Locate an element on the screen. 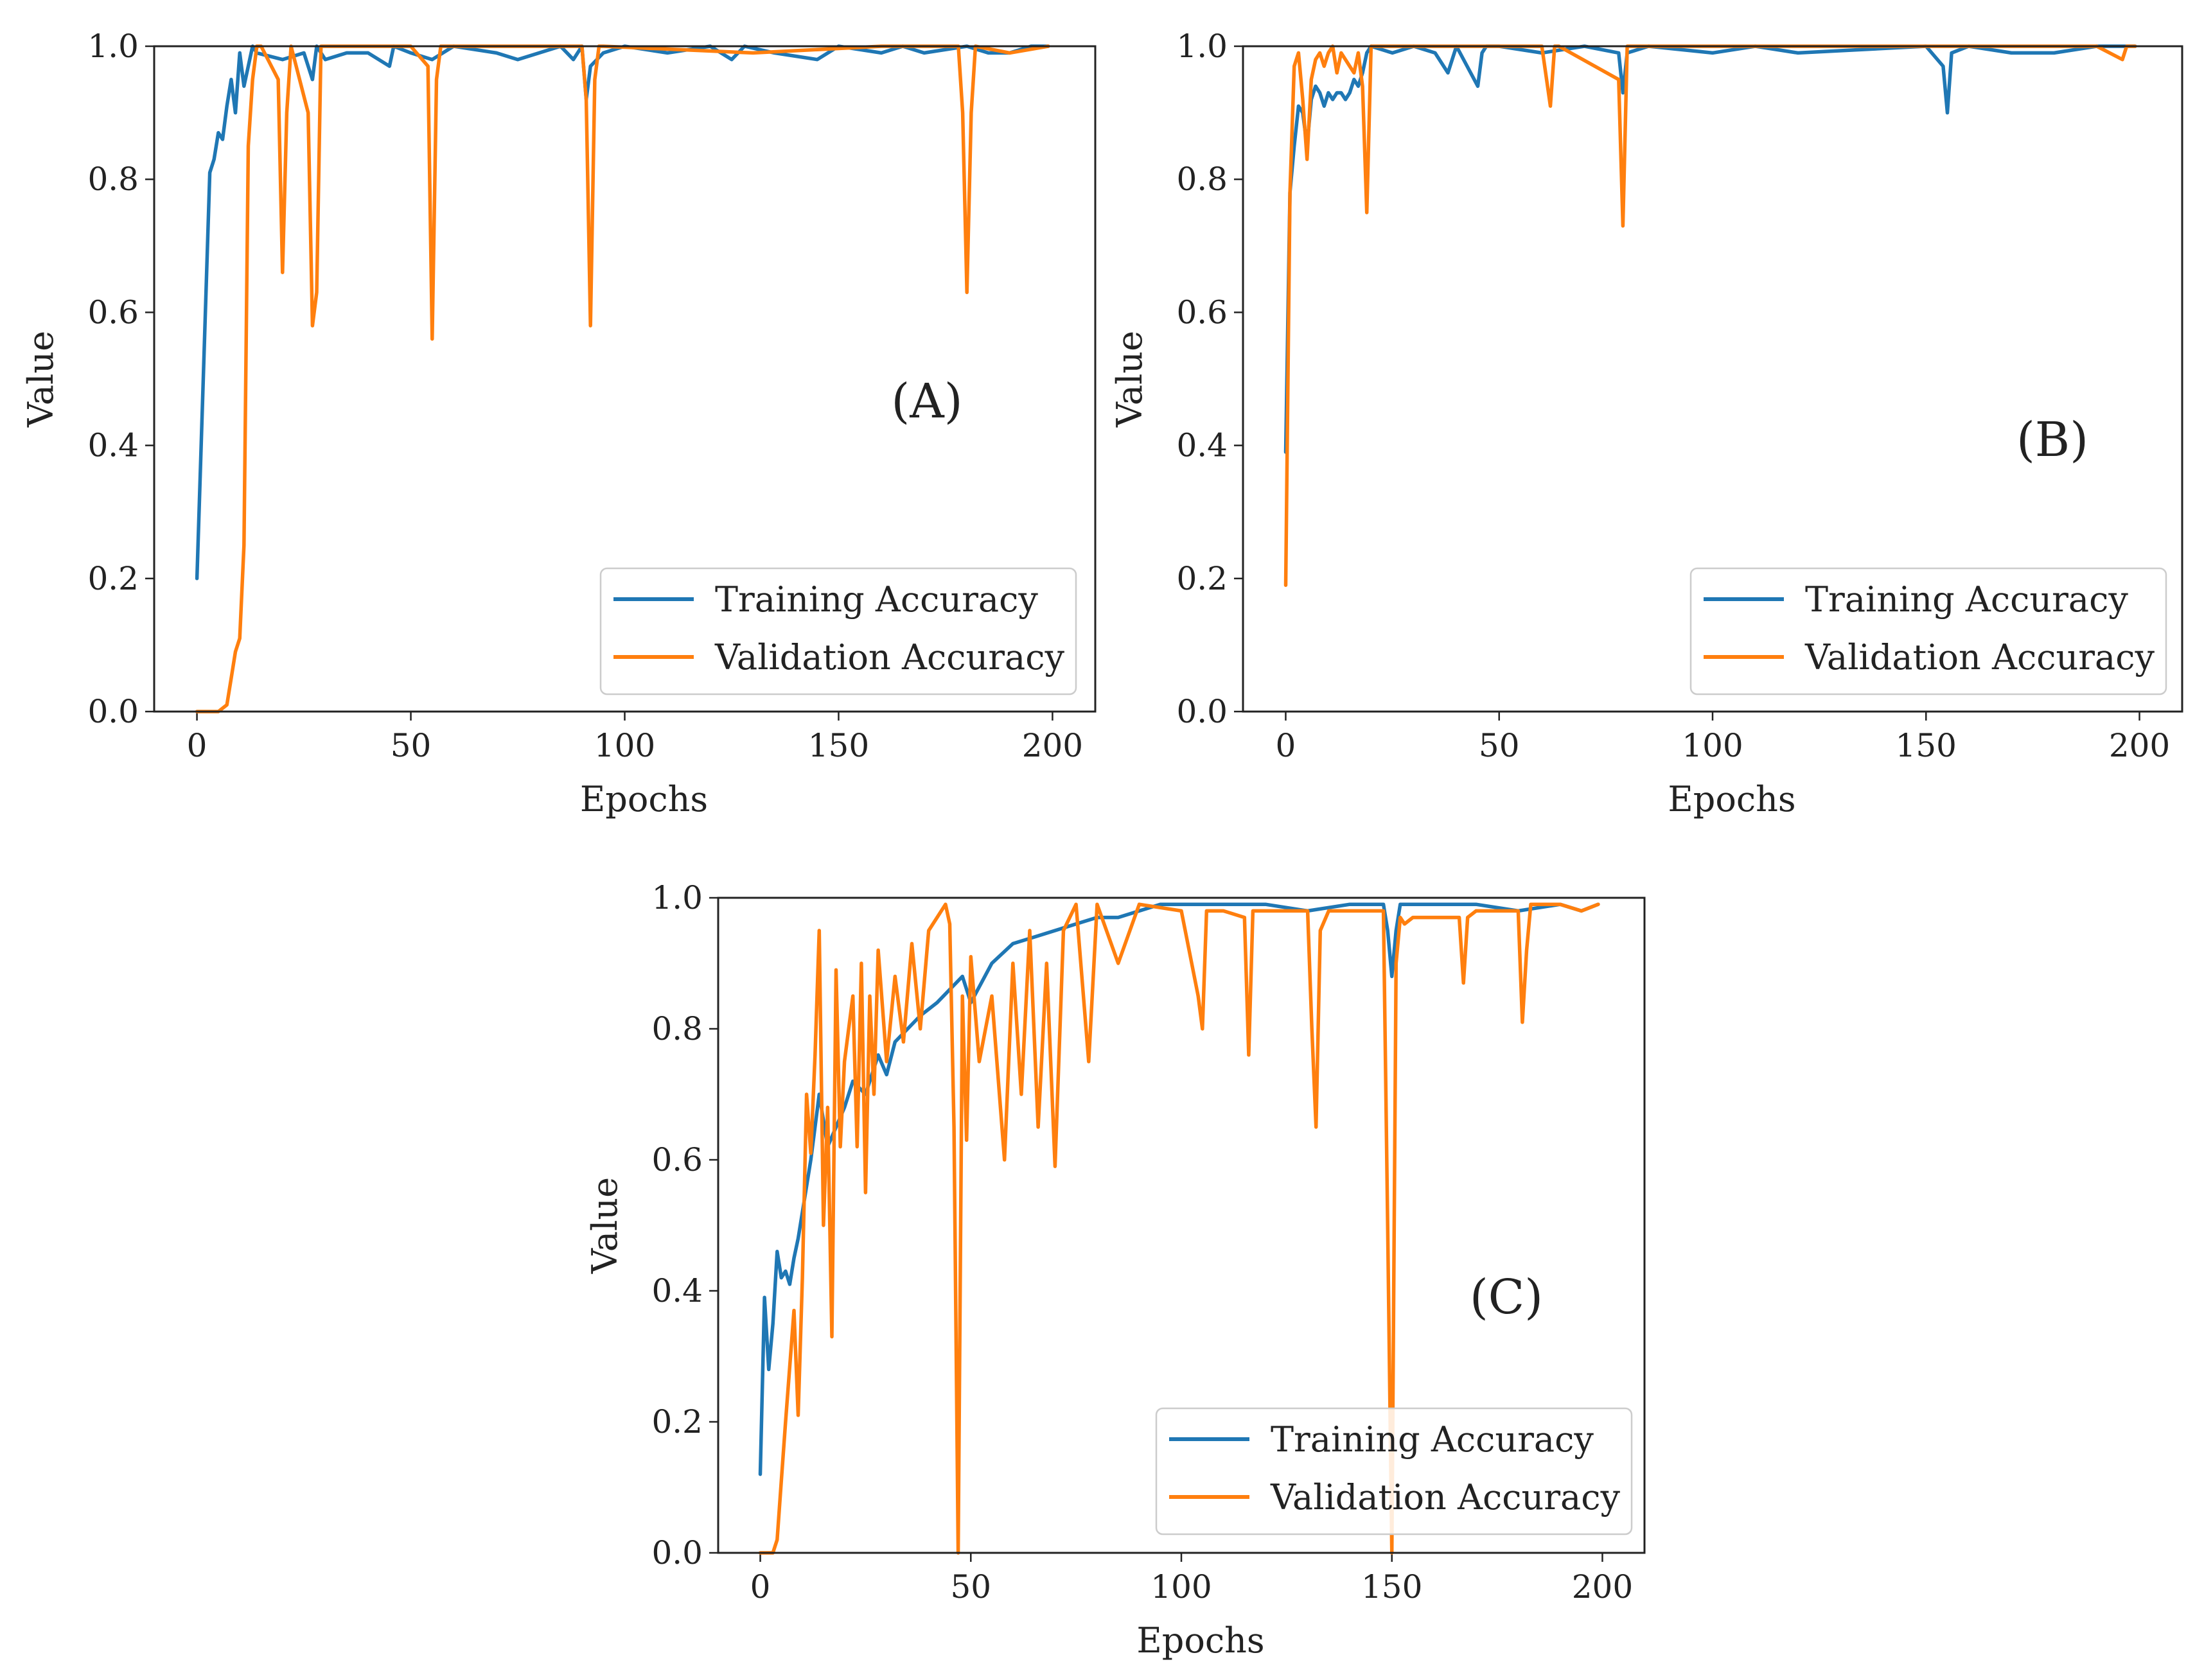 This screenshot has height=1680, width=2204. panel-label: (C) is located at coordinates (1506, 1297).